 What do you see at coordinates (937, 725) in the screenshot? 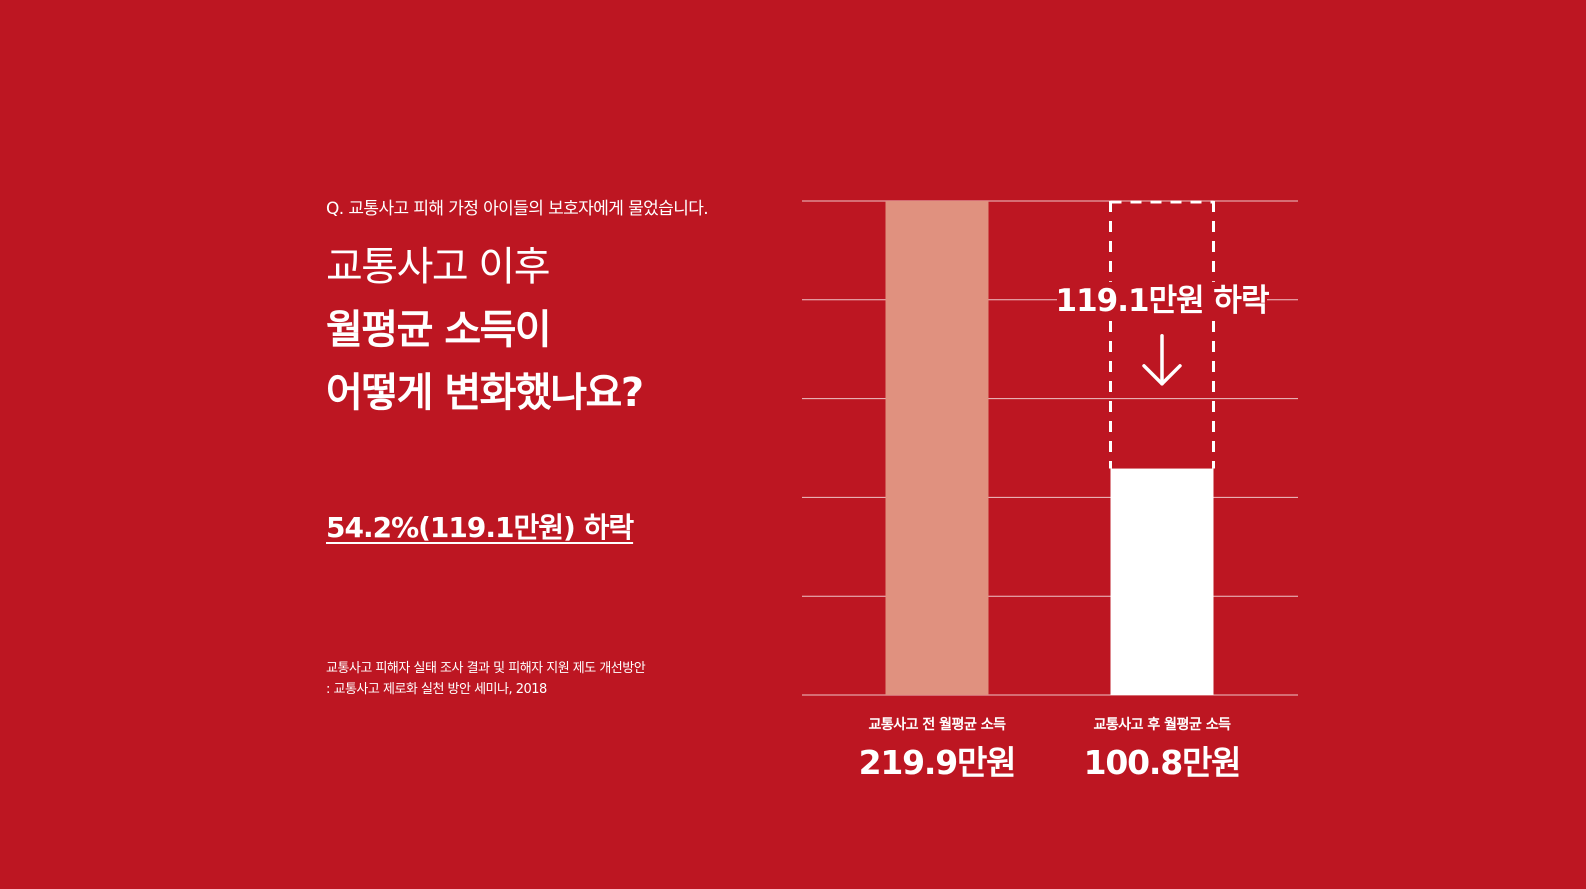
I see `bar-category-label: 교통사고 전 월평균 소득` at bounding box center [937, 725].